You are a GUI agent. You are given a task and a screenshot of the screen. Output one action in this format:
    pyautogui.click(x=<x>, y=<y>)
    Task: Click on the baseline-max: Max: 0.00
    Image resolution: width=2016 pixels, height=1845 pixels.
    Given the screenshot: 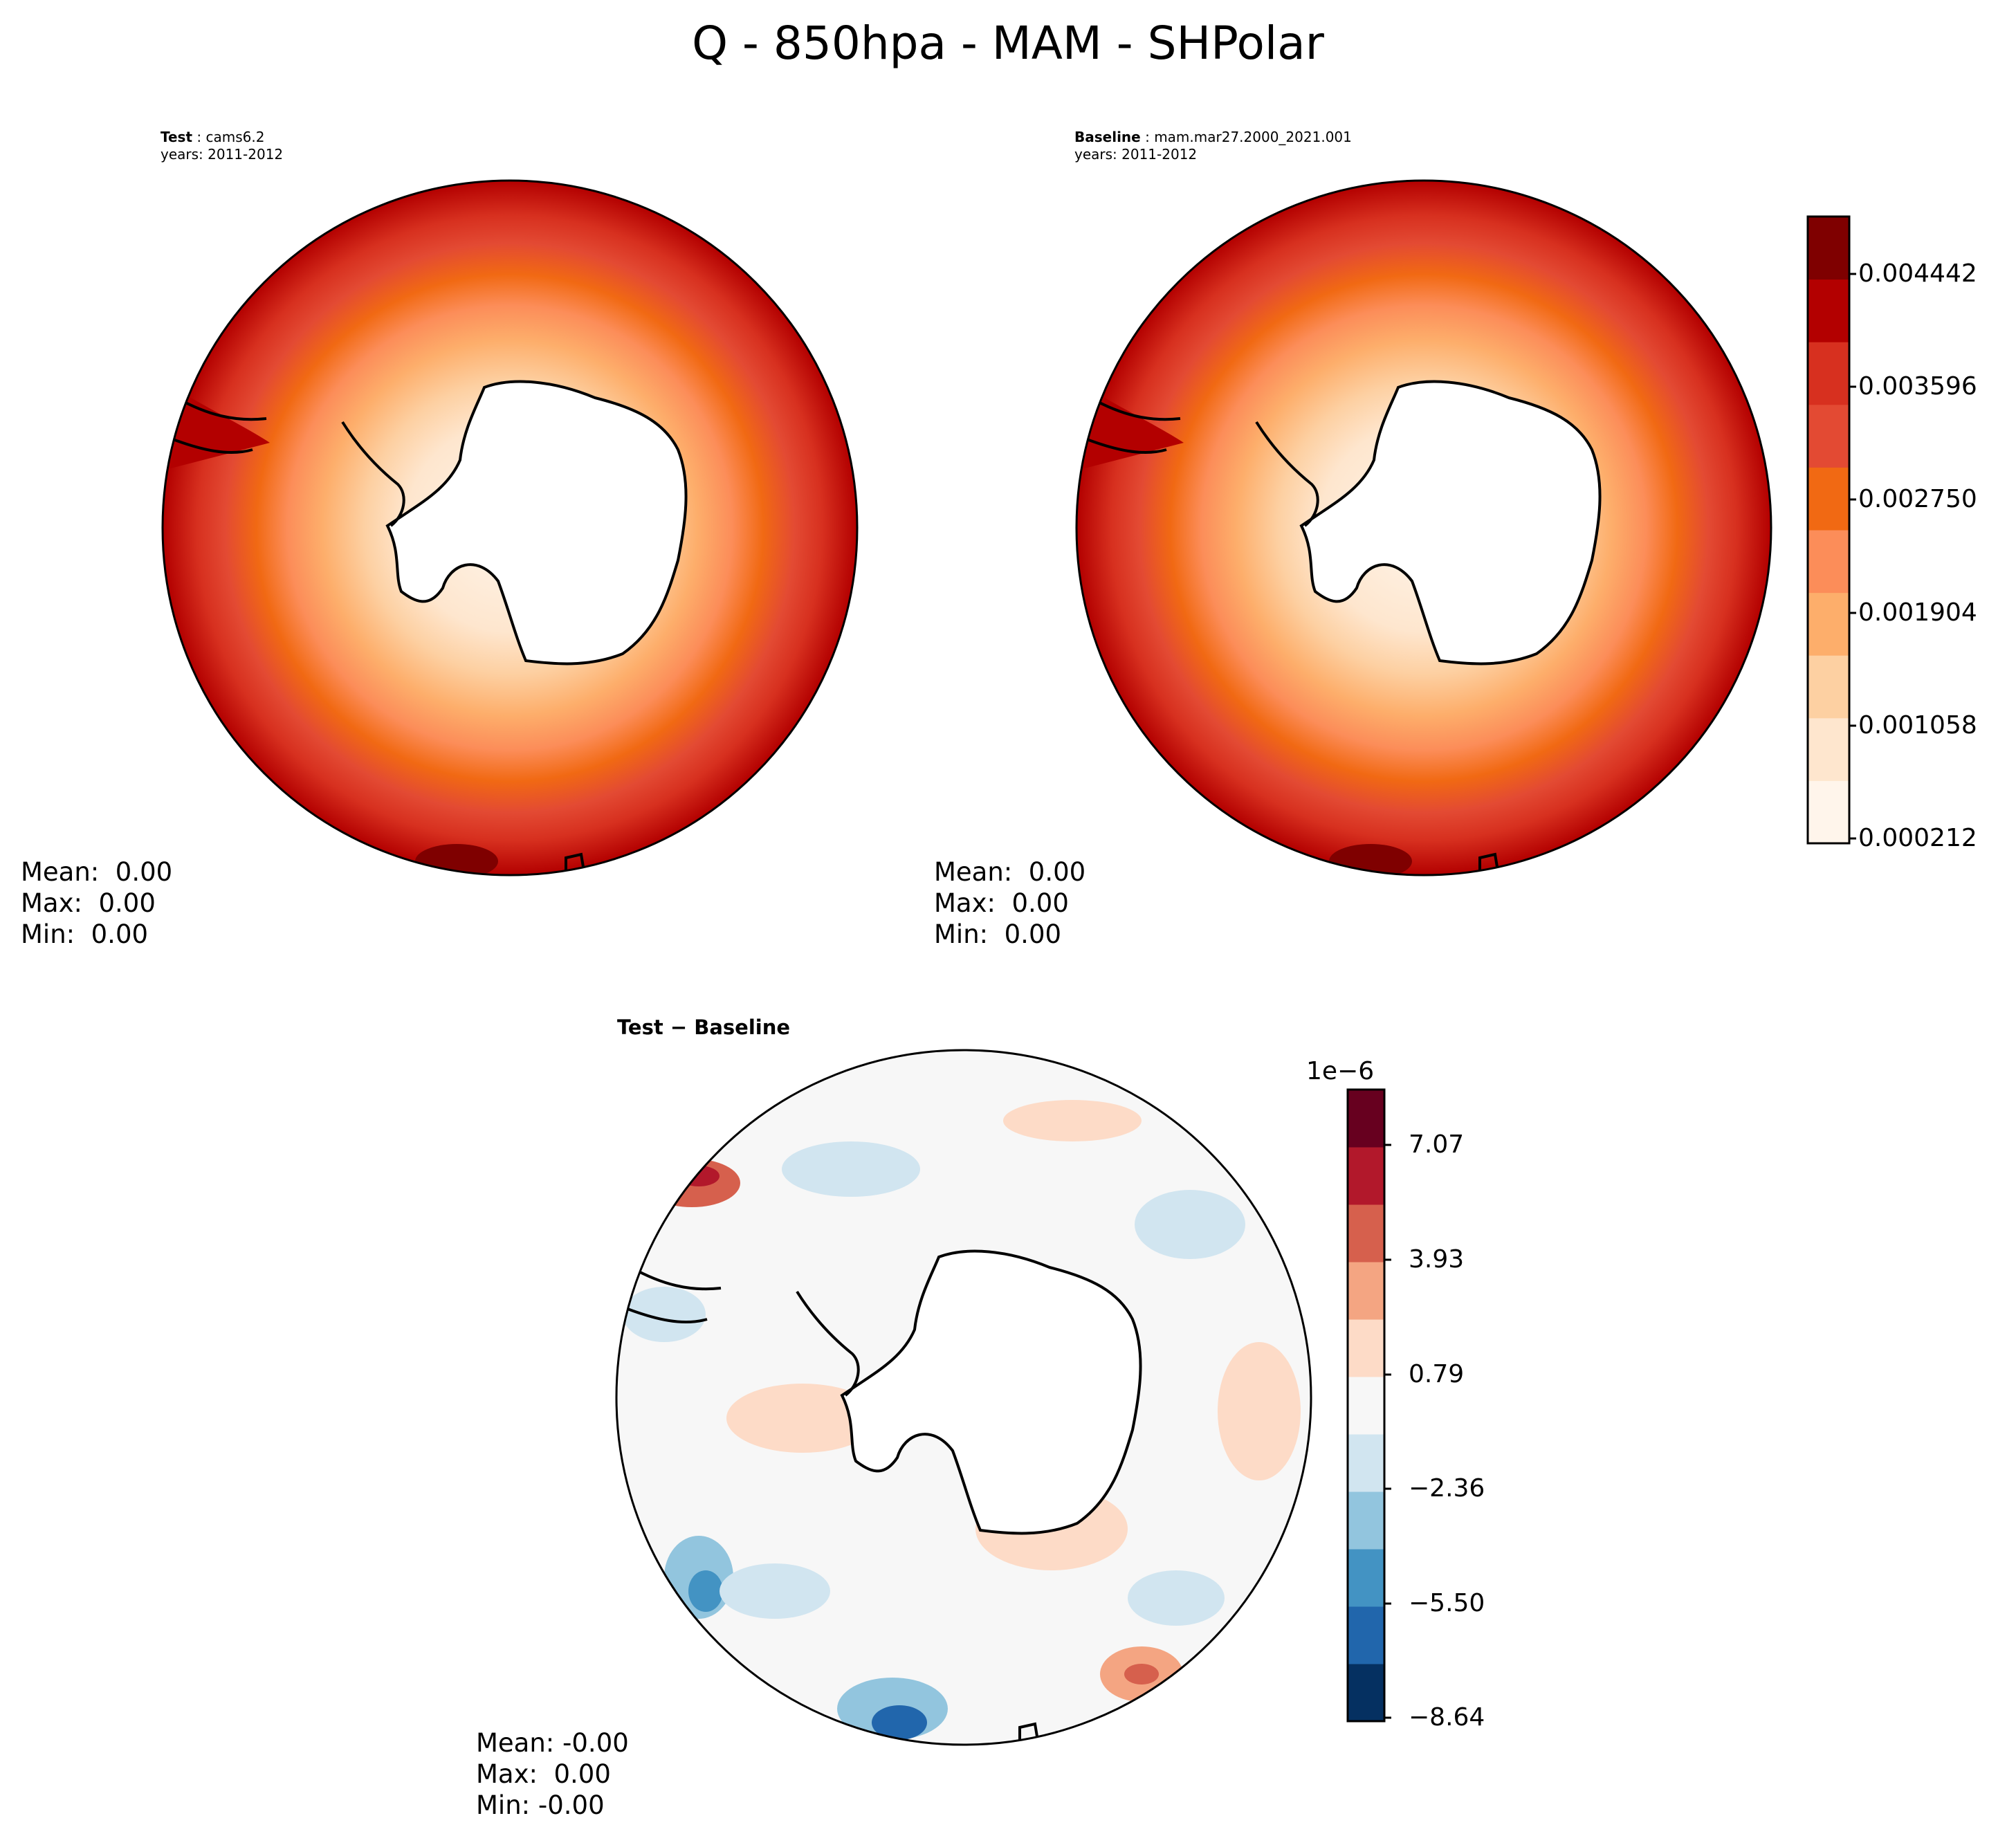 What is the action you would take?
    pyautogui.click(x=1002, y=903)
    